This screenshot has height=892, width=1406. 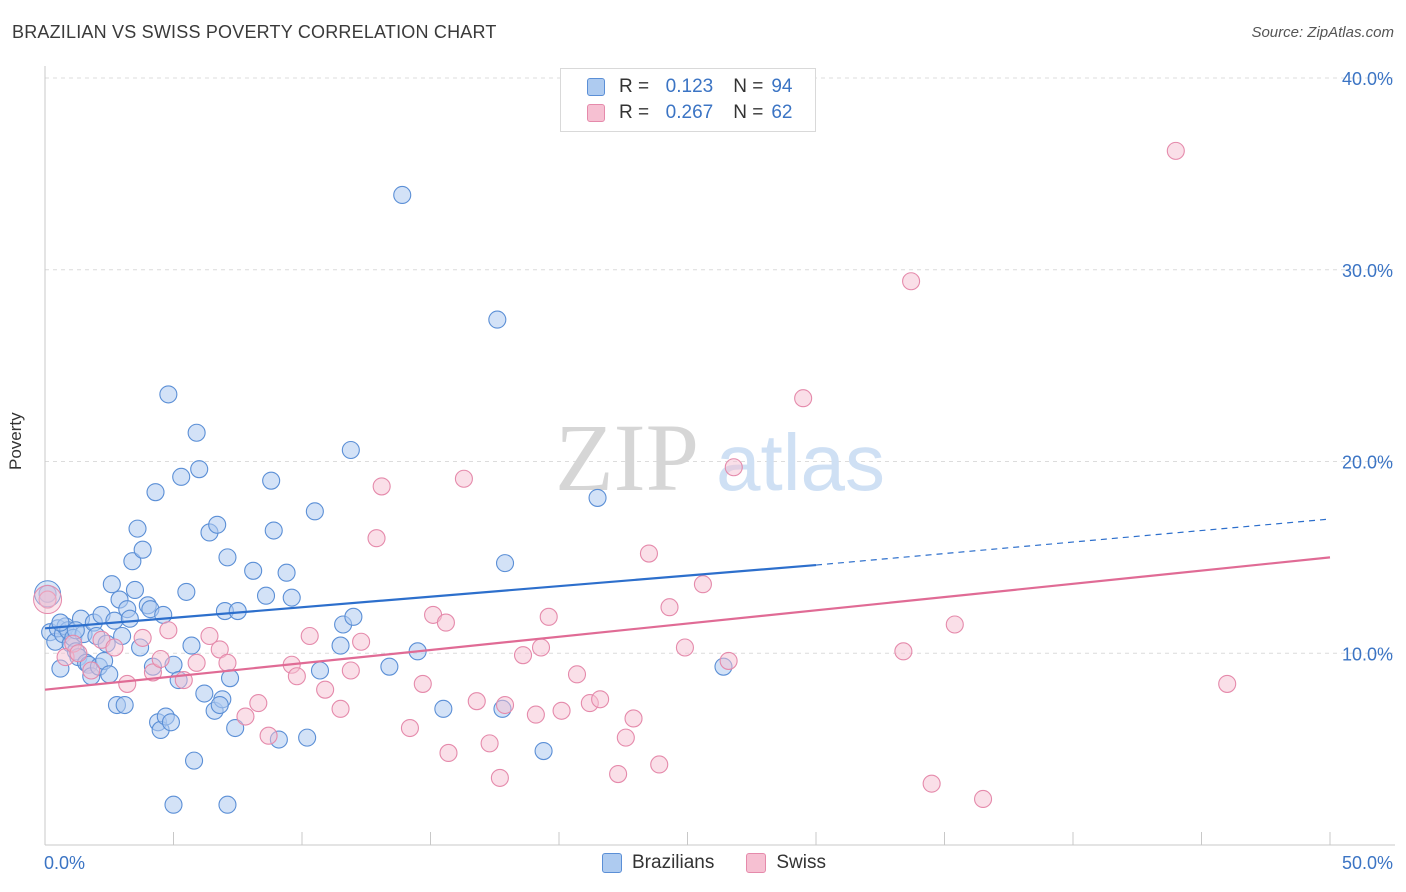 What do you see at coordinates (1367, 654) in the screenshot?
I see `y-tick-label: 10.0%` at bounding box center [1367, 654].